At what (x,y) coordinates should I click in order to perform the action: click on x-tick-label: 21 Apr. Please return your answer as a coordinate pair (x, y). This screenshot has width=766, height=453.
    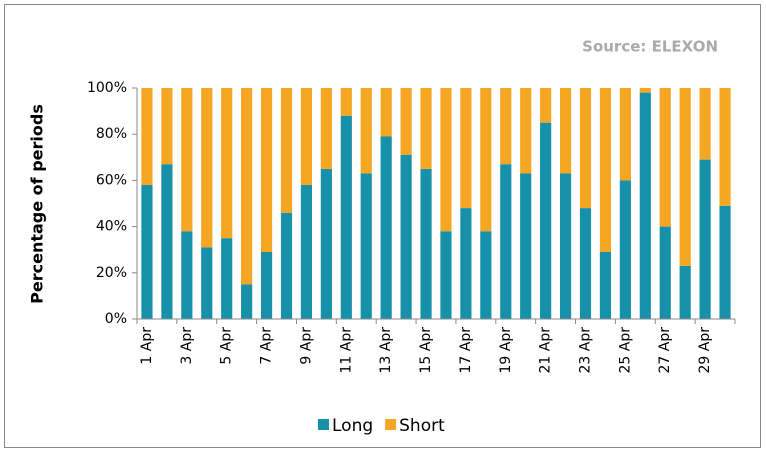
    Looking at the image, I should click on (546, 350).